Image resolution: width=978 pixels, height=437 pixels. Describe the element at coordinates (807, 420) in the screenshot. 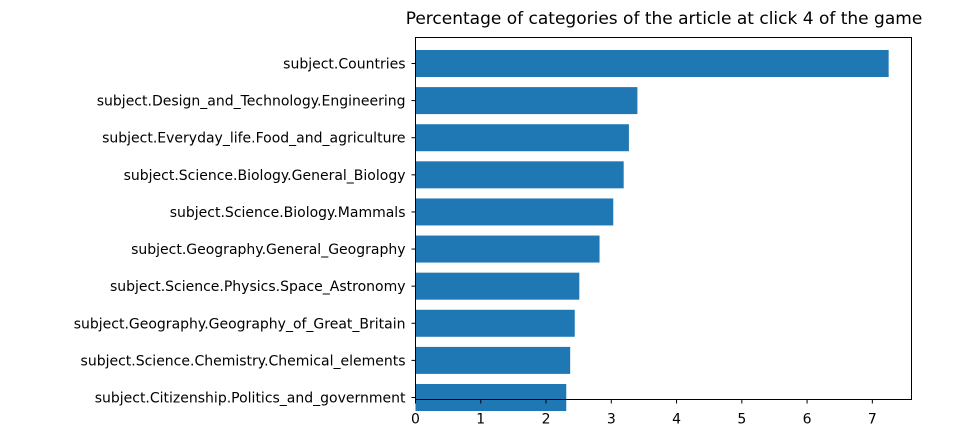

I see `x-tick-label: 6` at that location.